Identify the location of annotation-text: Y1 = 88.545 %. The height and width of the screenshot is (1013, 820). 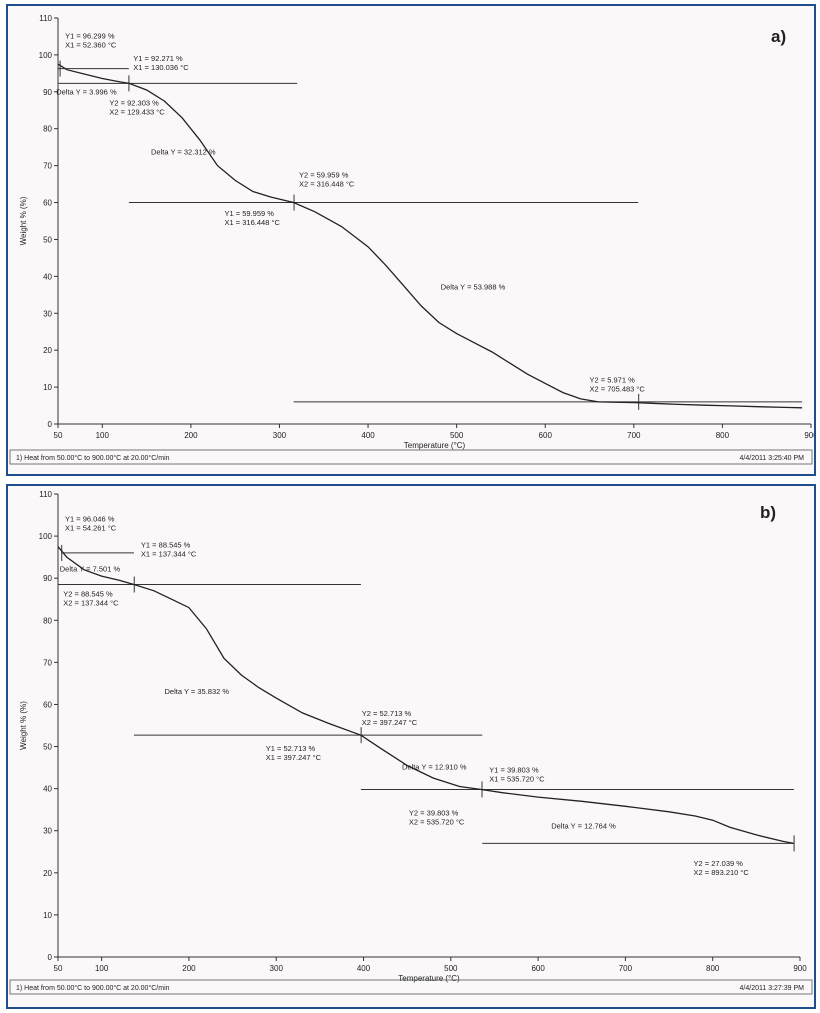
(166, 544).